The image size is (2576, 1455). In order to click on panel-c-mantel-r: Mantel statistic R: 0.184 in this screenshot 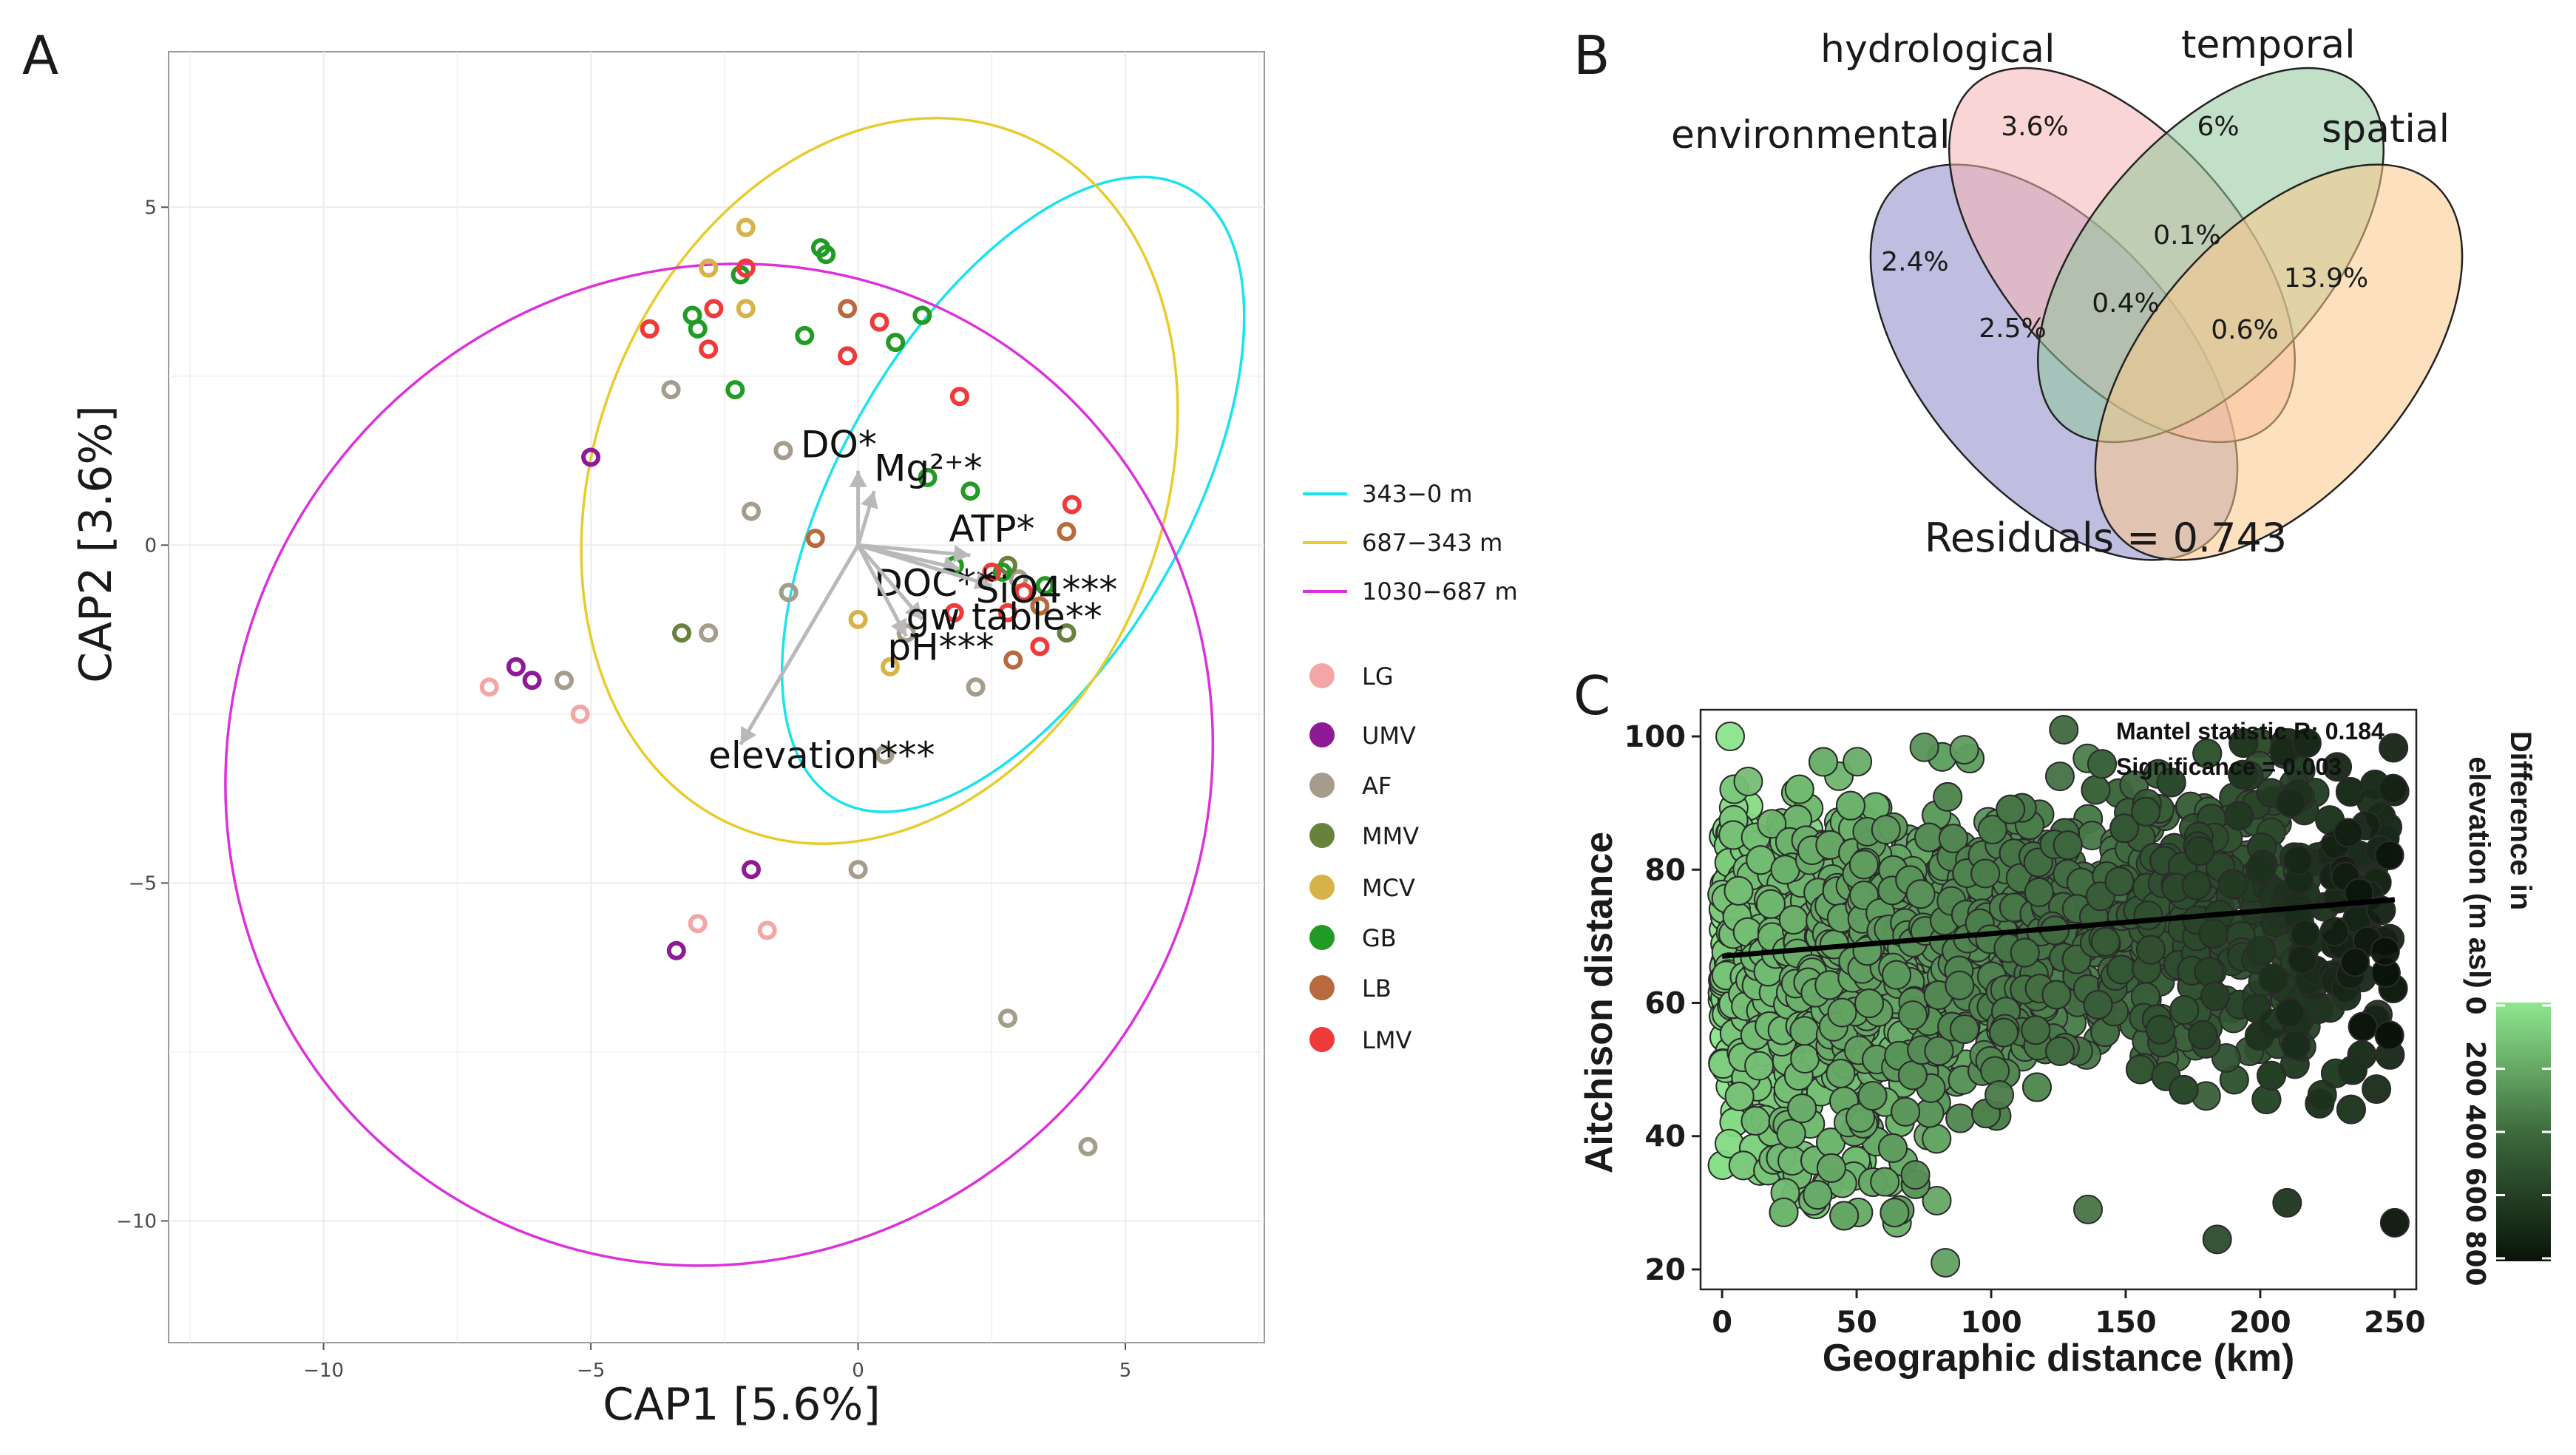, I will do `click(2250, 732)`.